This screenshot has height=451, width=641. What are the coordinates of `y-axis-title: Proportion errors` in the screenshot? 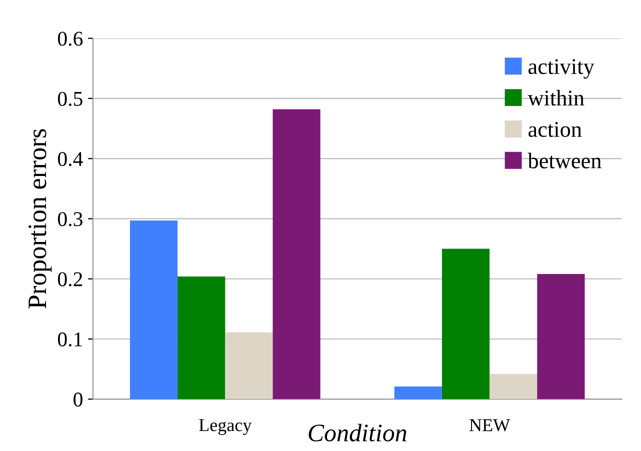 It's located at (40, 218).